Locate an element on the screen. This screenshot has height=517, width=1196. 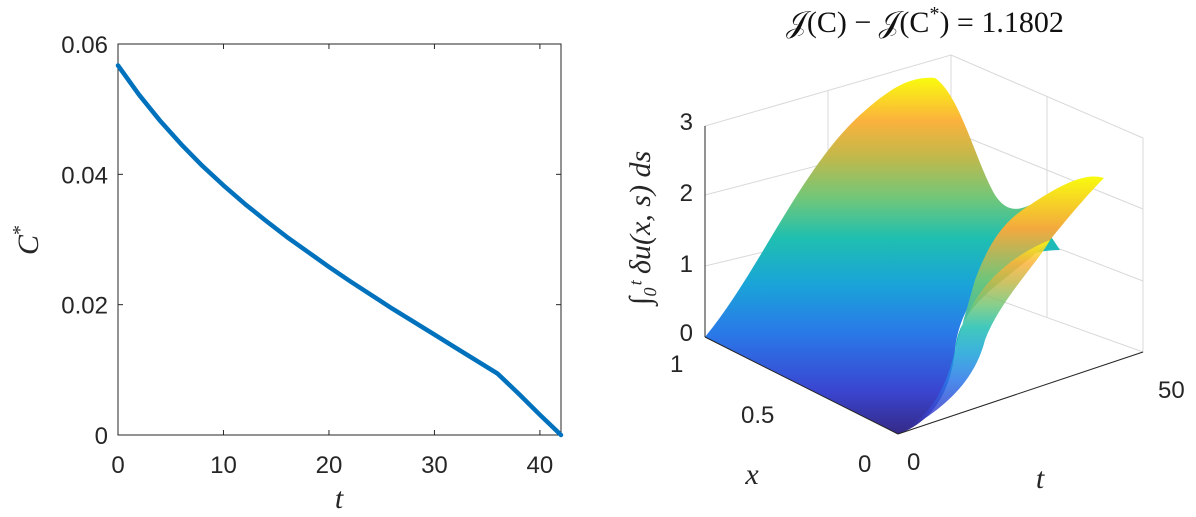
left-xlabel: t is located at coordinates (339, 498).